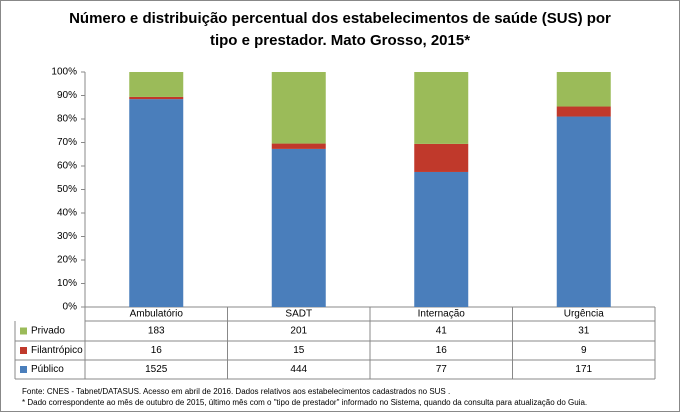 This screenshot has height=412, width=680. What do you see at coordinates (156, 369) in the screenshot?
I see `table-value: 1525` at bounding box center [156, 369].